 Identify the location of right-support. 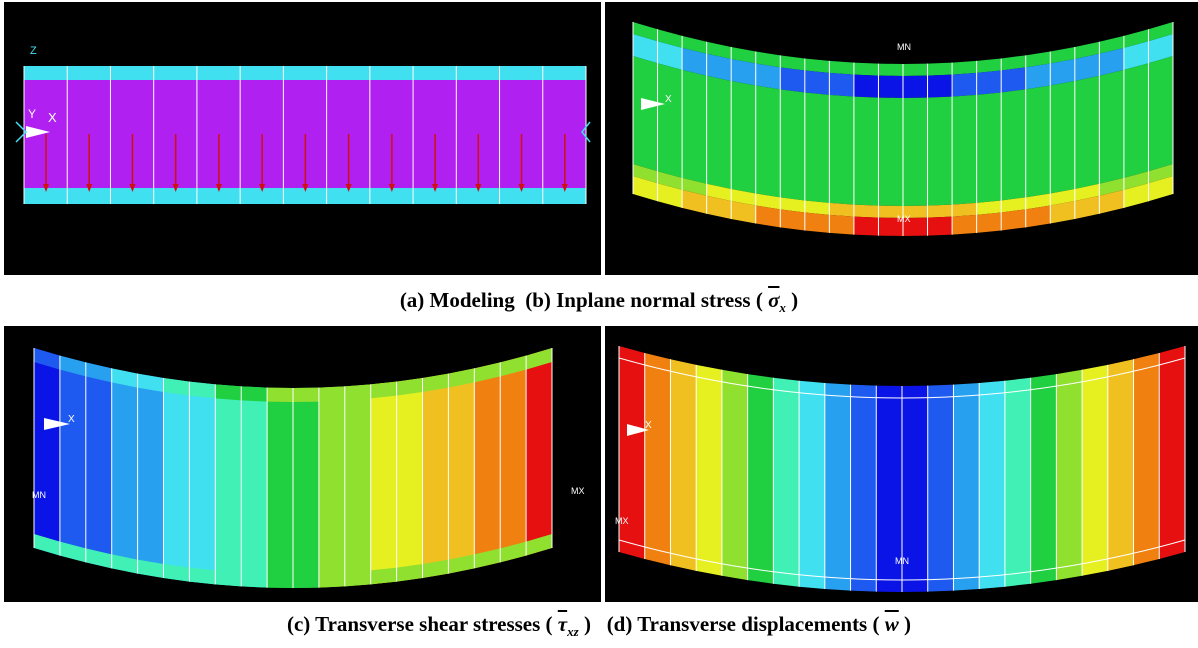
(586, 132).